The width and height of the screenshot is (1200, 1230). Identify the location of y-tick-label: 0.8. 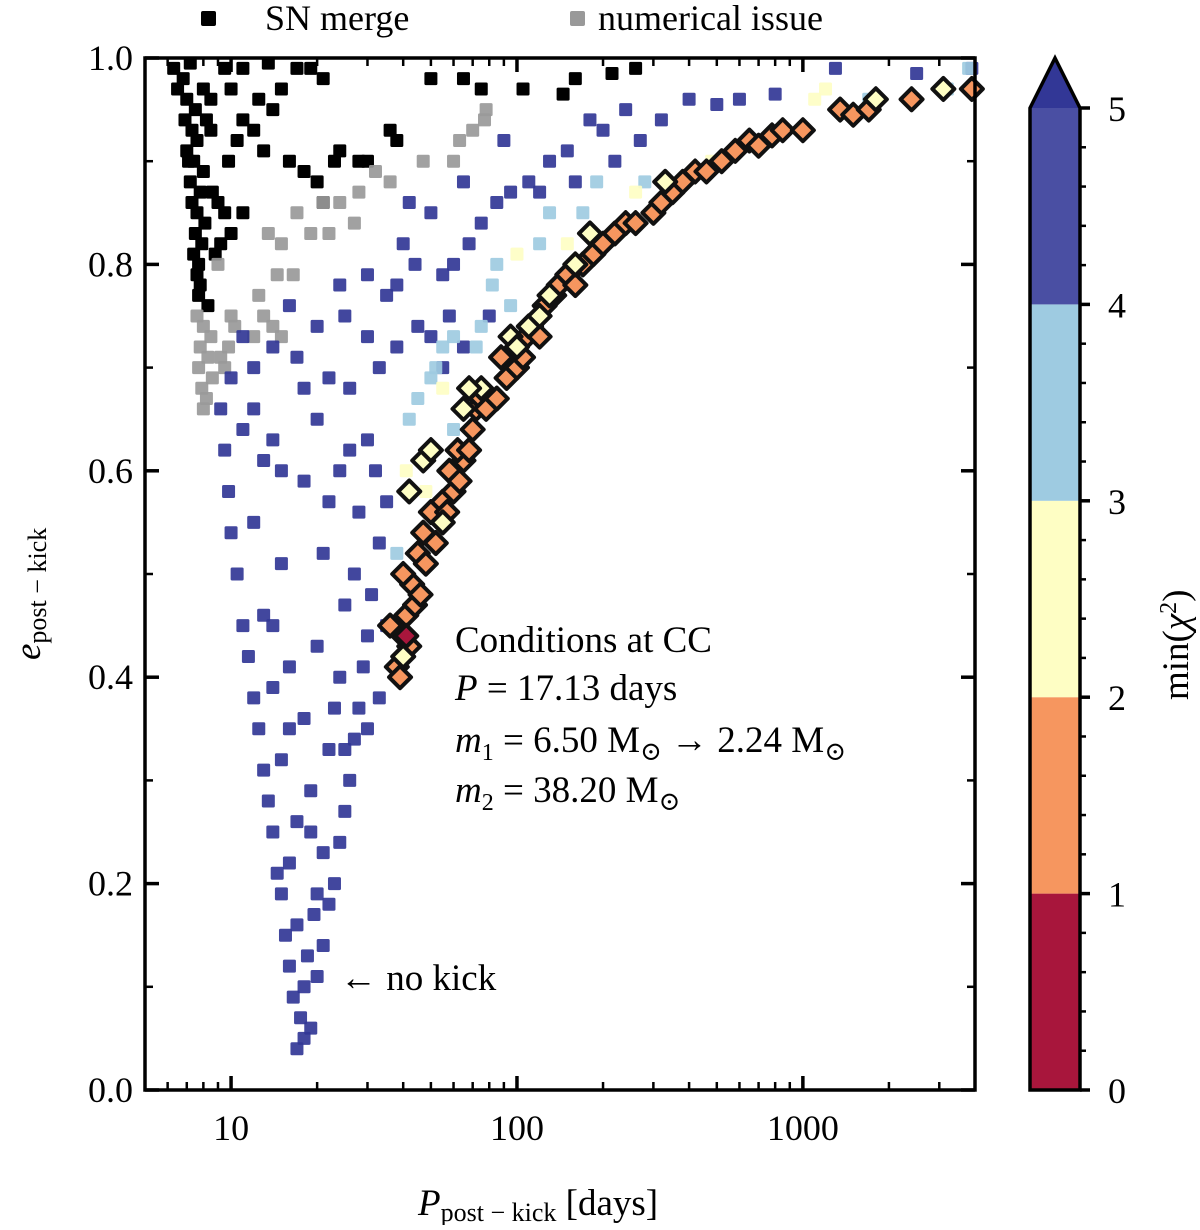
(110, 264).